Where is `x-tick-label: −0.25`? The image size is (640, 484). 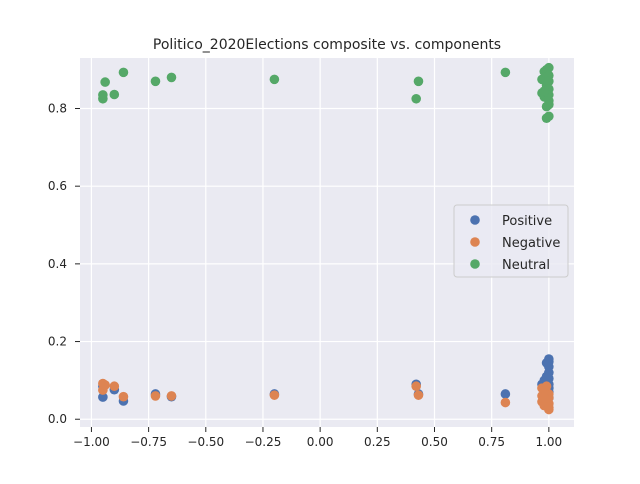
x-tick-label: −0.25 is located at coordinates (263, 442).